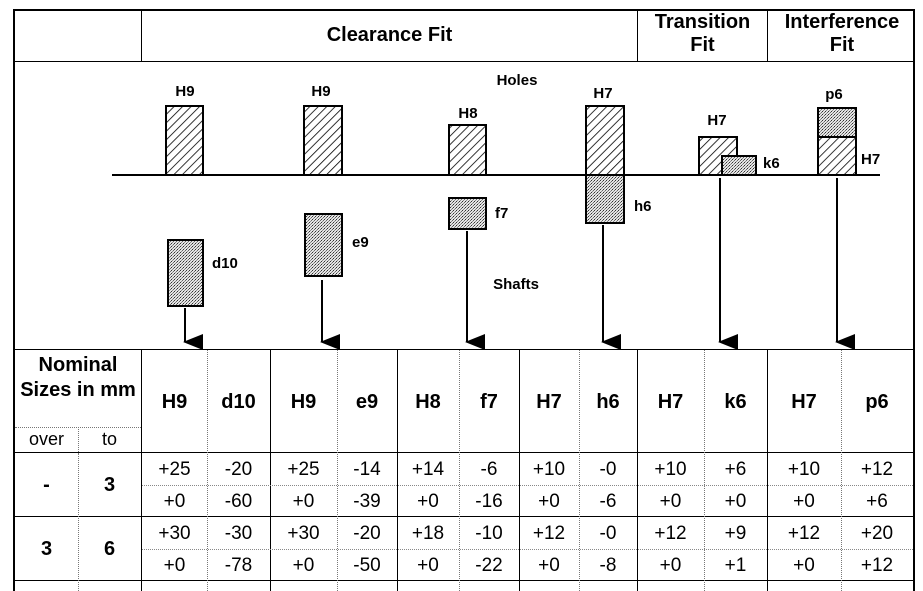 This screenshot has height=591, width=923. Describe the element at coordinates (109, 485) in the screenshot. I see `row-to-value: 3` at that location.